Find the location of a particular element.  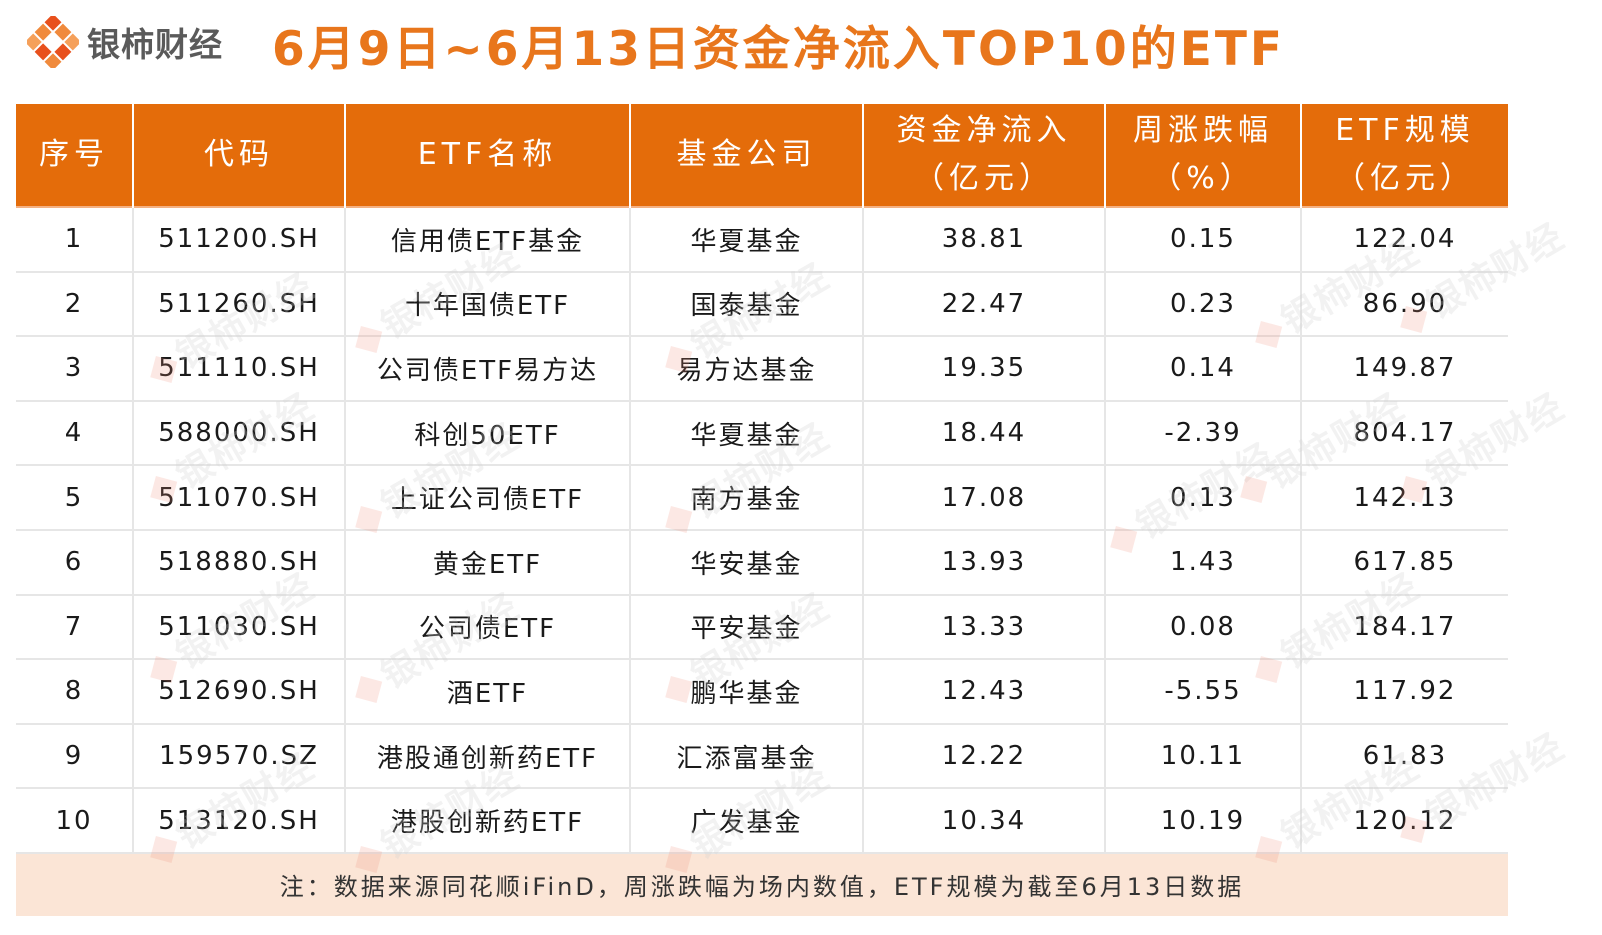

code-cell: 511070.SH is located at coordinates (239, 498).